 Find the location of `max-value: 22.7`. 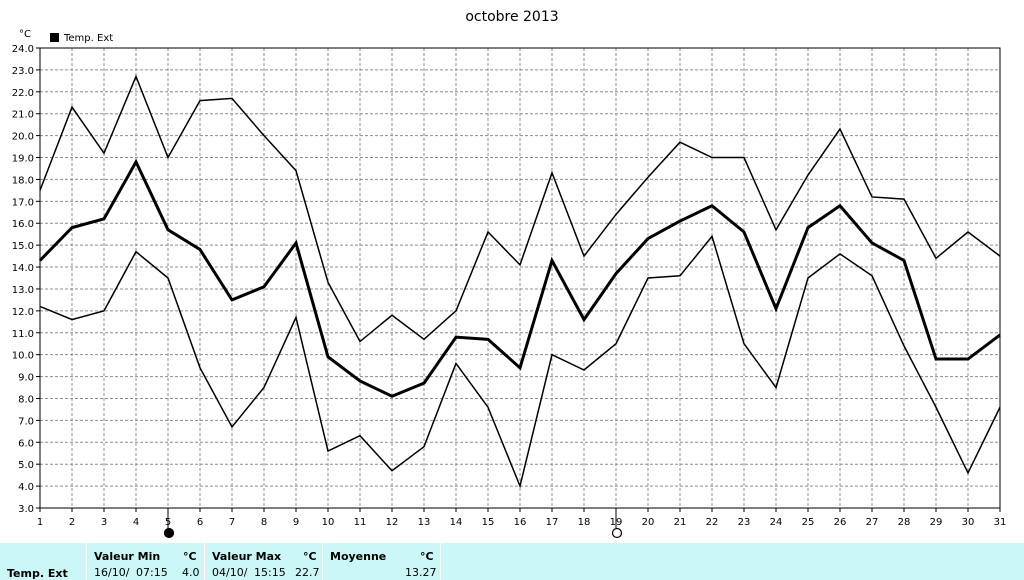

max-value: 22.7 is located at coordinates (307, 572).